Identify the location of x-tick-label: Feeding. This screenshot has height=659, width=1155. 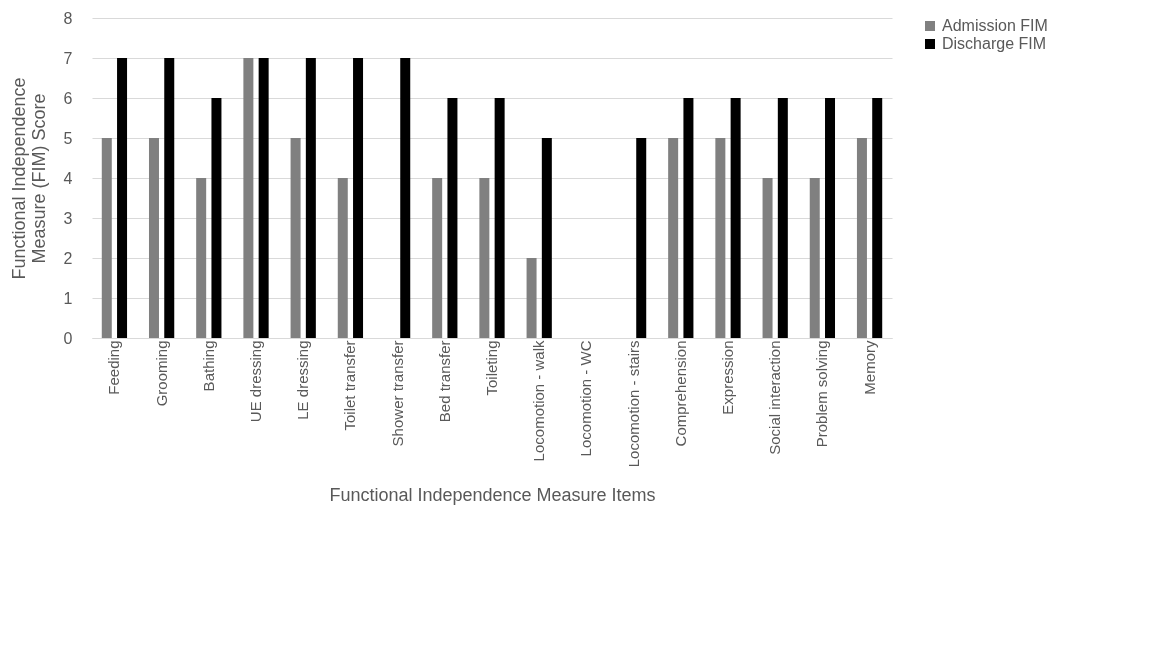
(114, 367).